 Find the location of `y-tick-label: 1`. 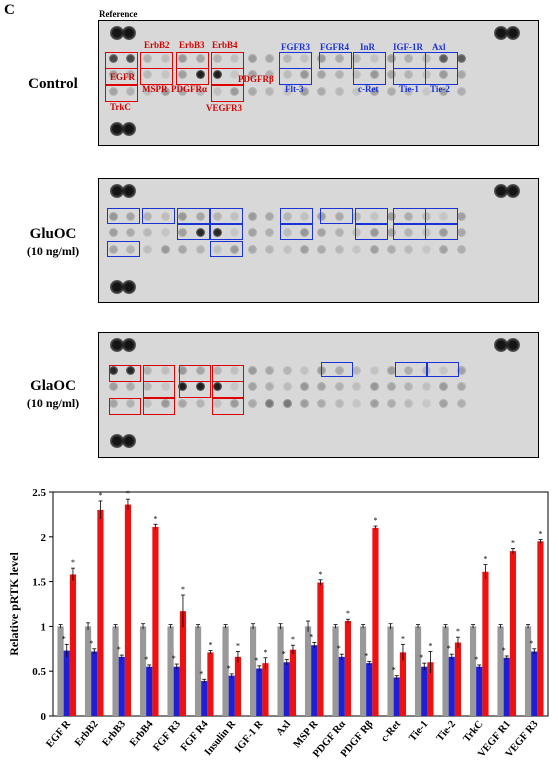

y-tick-label: 1 is located at coordinates (44, 627).